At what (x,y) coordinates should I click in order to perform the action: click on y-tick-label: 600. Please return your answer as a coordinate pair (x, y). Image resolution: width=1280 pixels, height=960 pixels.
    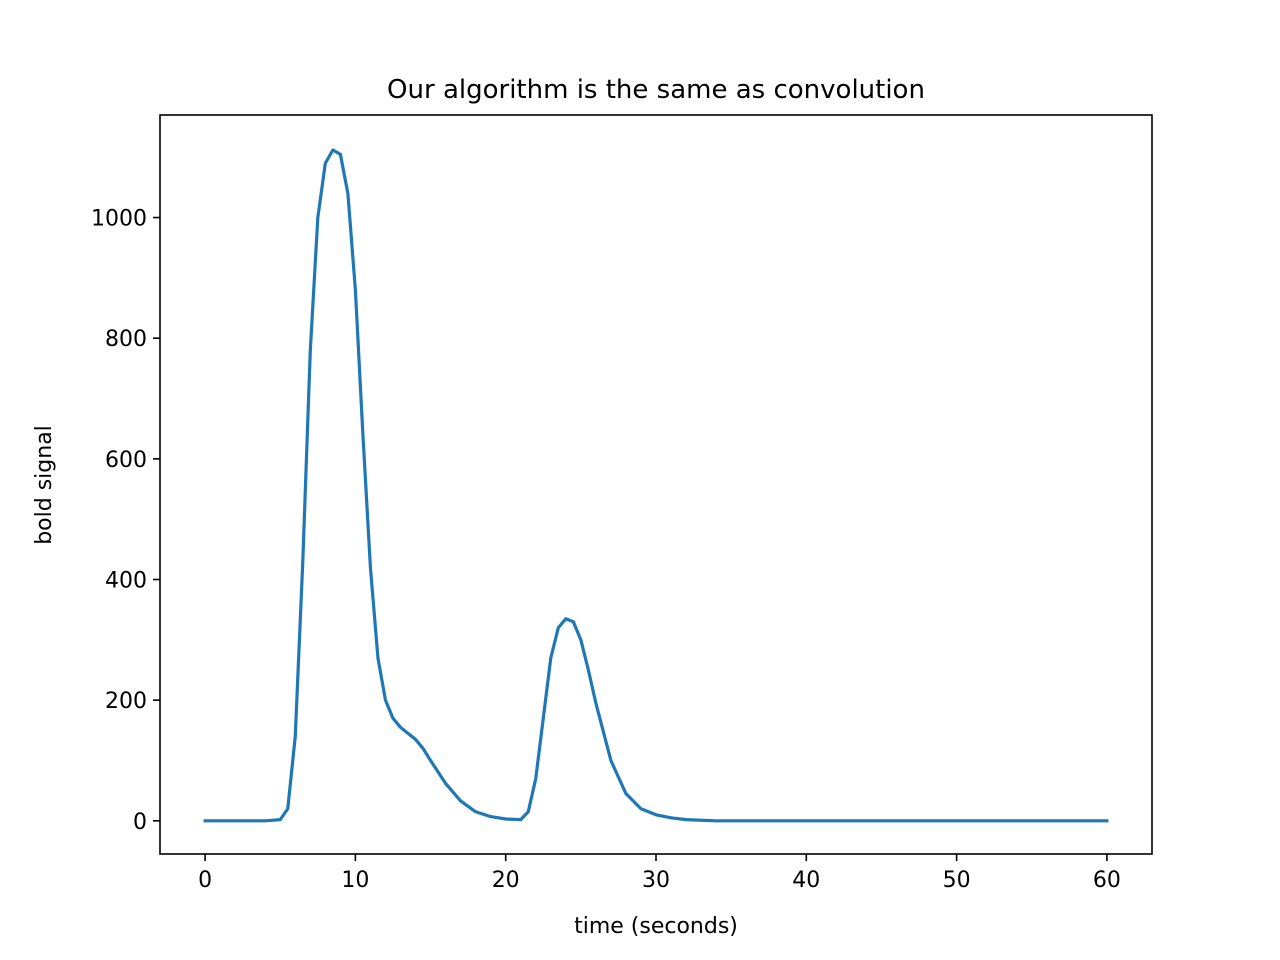
    Looking at the image, I should click on (126, 460).